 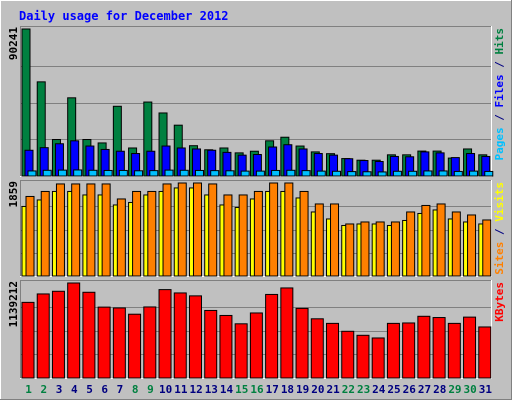 I want to click on x-tick-label: 4, so click(x=74, y=389).